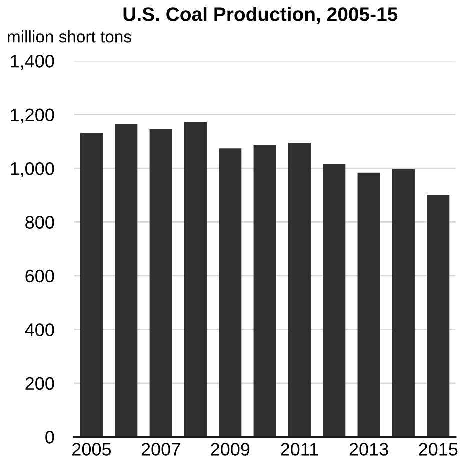 Image resolution: width=465 pixels, height=470 pixels. What do you see at coordinates (438, 449) in the screenshot?
I see `x-tick-label: 2015` at bounding box center [438, 449].